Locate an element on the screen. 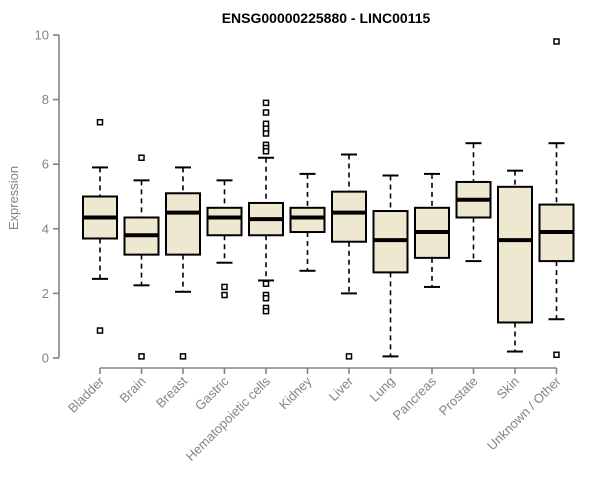  x-tick-label: Pancreas is located at coordinates (415, 398).